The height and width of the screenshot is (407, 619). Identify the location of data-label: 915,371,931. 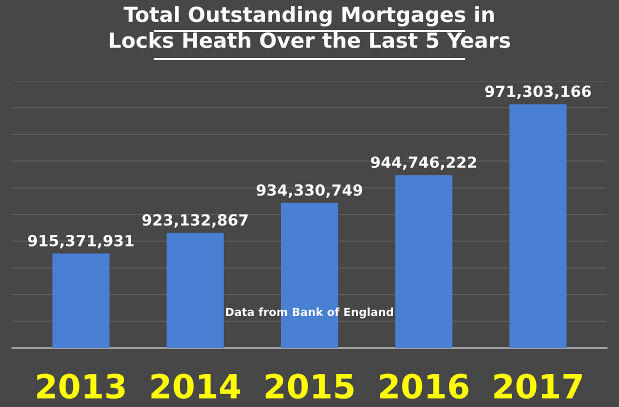
(81, 241).